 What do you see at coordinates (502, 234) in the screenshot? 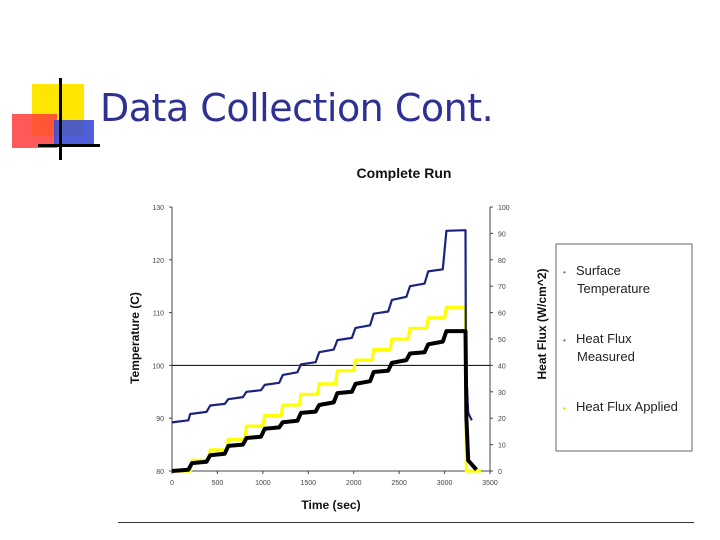
I see `y2-tick-label: 90` at bounding box center [502, 234].